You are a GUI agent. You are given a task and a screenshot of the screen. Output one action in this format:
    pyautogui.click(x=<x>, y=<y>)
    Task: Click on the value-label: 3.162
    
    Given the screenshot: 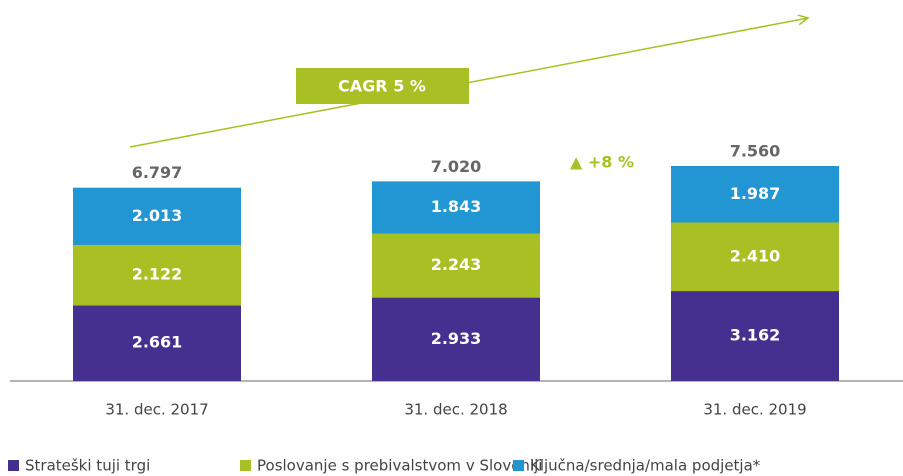 What is the action you would take?
    pyautogui.click(x=755, y=335)
    